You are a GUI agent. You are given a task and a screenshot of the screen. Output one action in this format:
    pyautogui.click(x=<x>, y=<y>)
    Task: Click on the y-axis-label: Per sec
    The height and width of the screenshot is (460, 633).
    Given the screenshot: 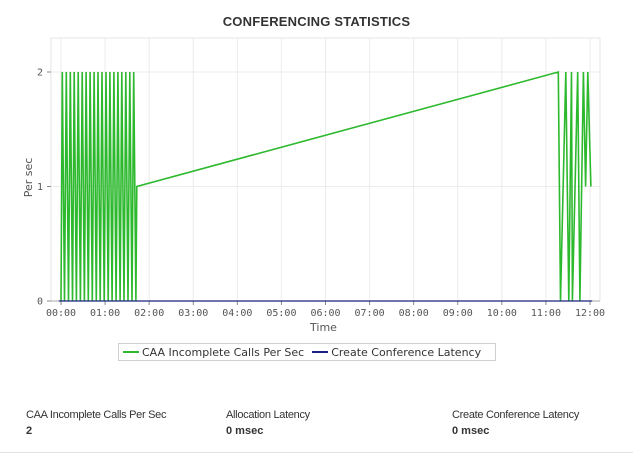 What is the action you would take?
    pyautogui.click(x=28, y=178)
    